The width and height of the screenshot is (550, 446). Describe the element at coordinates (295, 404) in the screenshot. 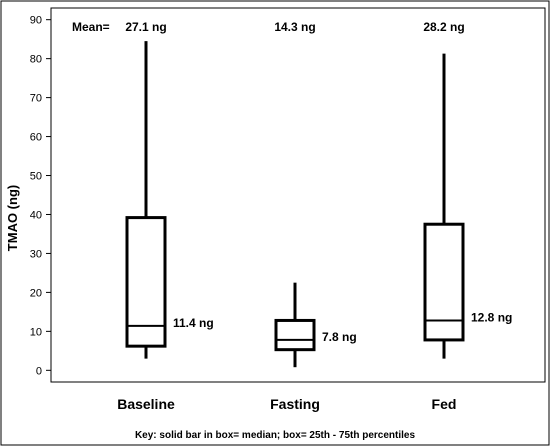

I see `category-label: Fasting` at that location.